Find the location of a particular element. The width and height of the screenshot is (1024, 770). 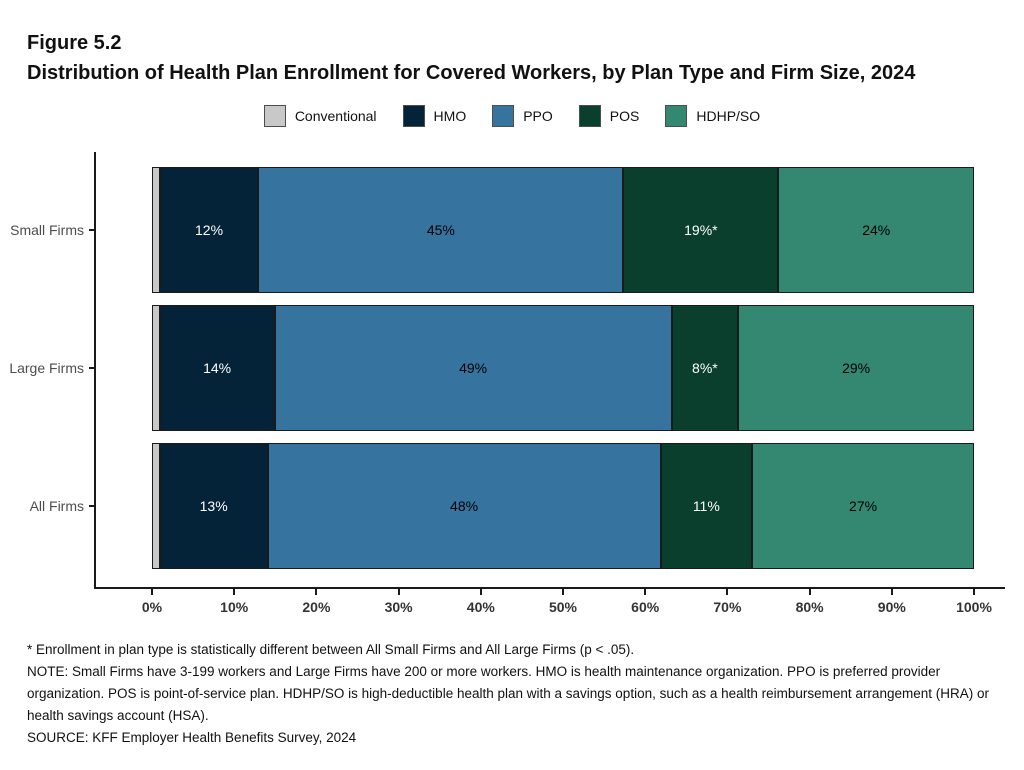

legend-item: POS is located at coordinates (609, 116).